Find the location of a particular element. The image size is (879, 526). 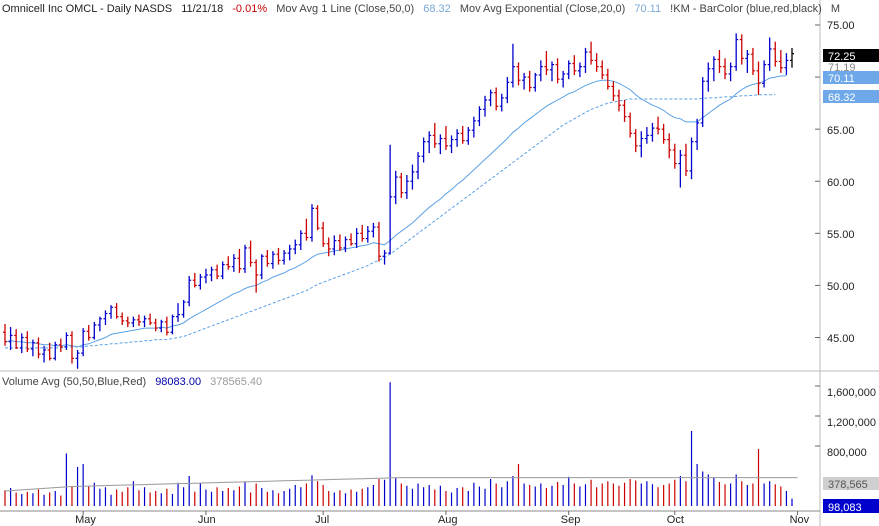

time-label: May is located at coordinates (85, 520).